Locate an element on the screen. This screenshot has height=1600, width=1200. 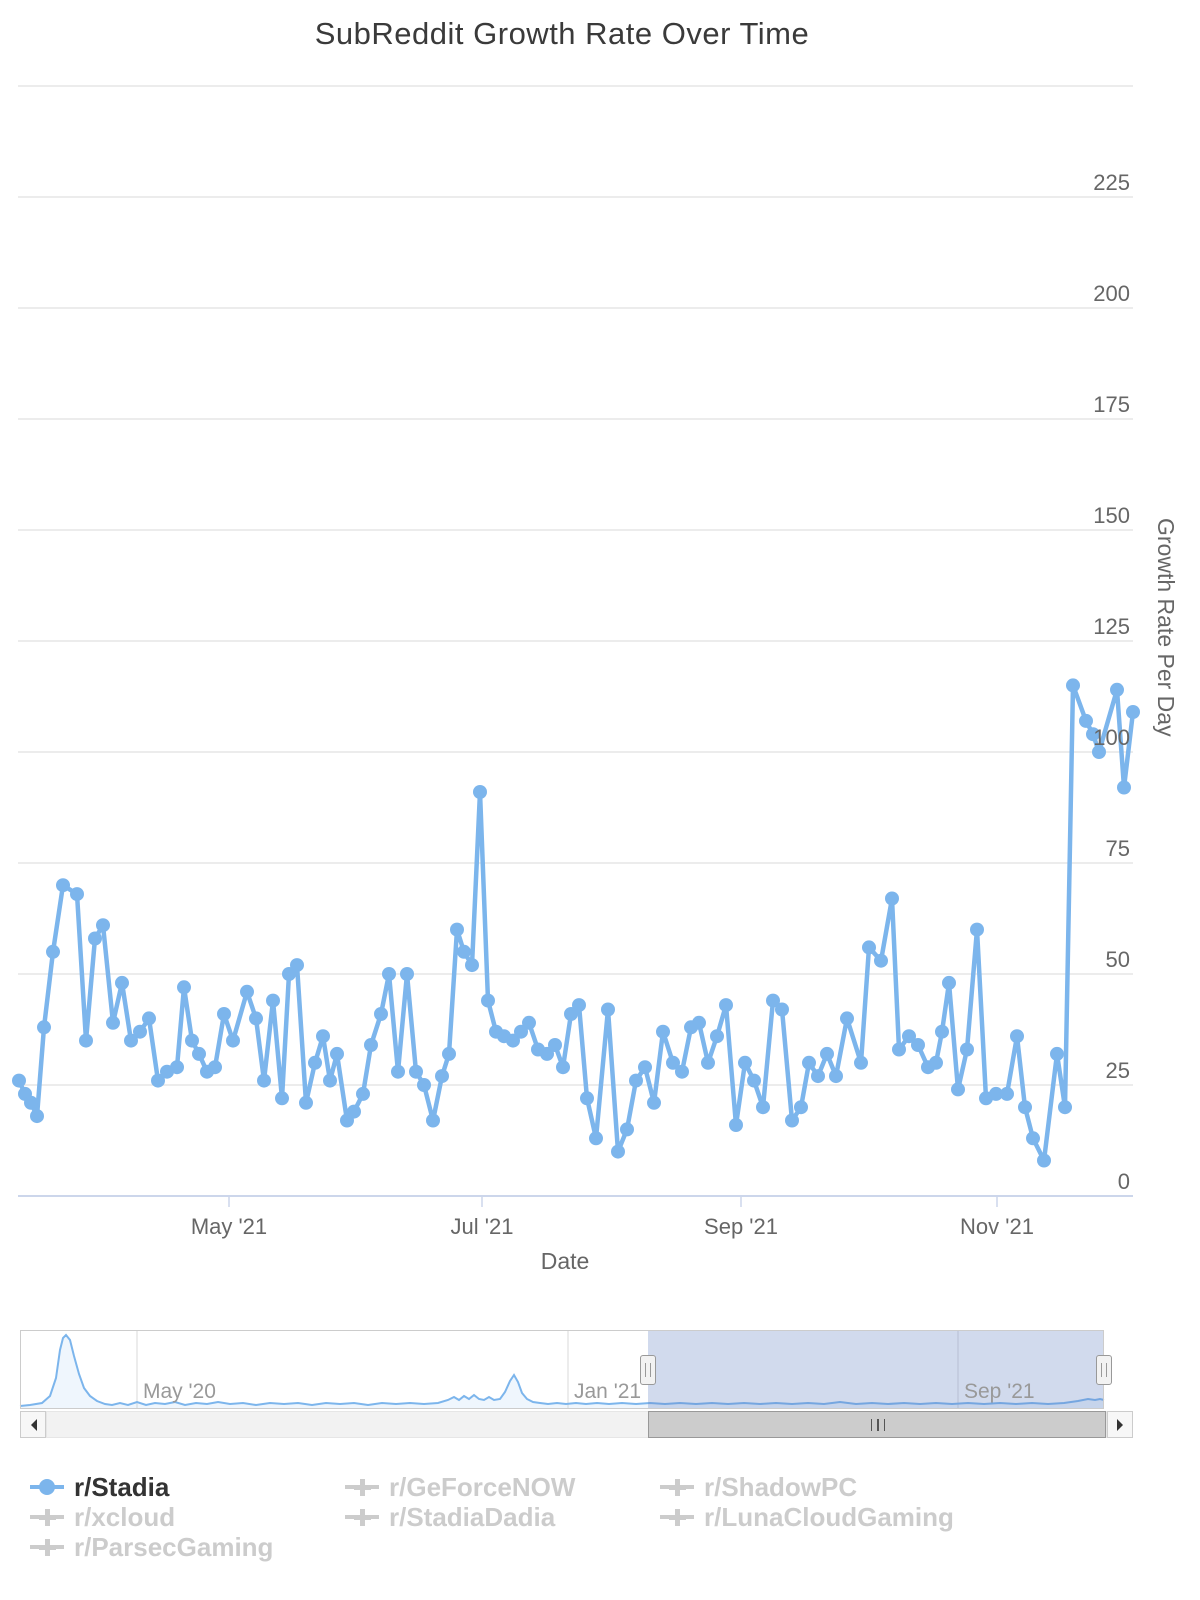
x-axis-title: Date is located at coordinates (565, 1261).